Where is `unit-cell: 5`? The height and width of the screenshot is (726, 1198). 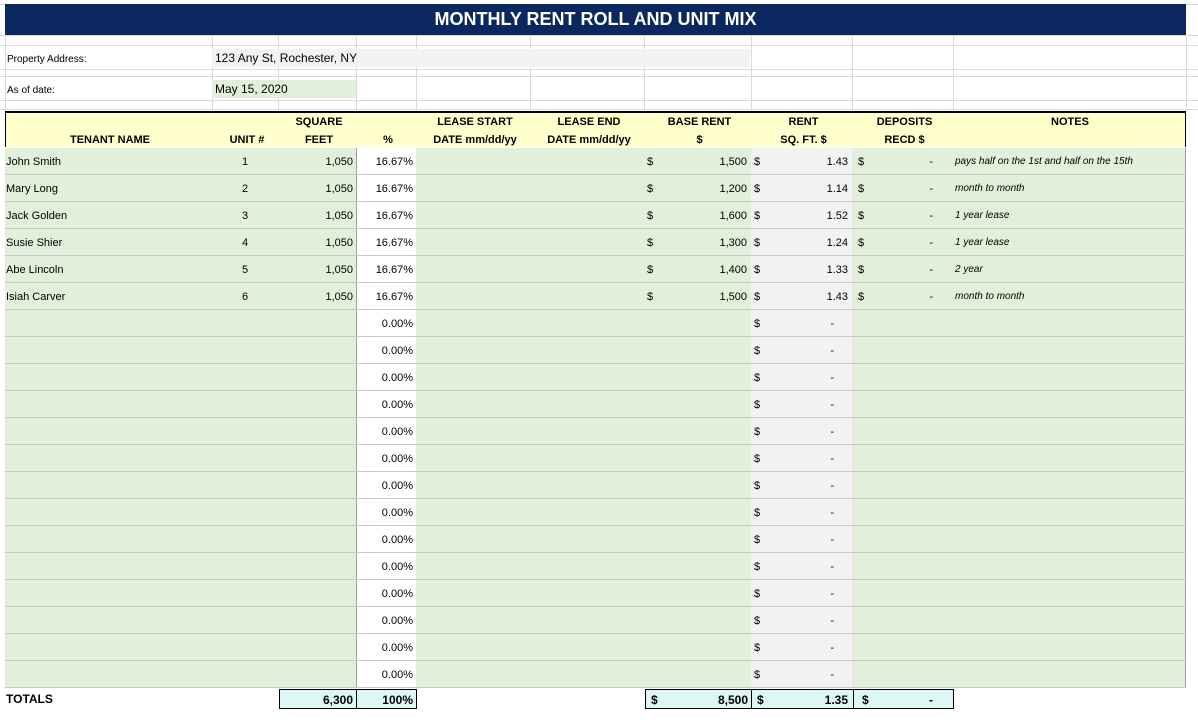 unit-cell: 5 is located at coordinates (245, 269).